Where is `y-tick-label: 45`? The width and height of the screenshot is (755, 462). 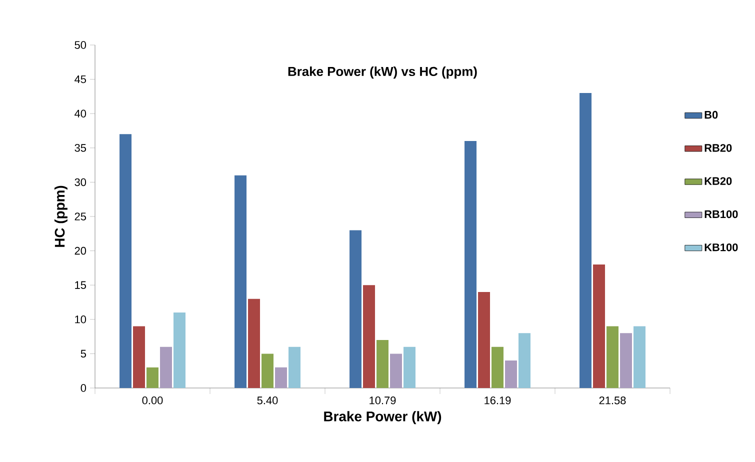 y-tick-label: 45 is located at coordinates (80, 79).